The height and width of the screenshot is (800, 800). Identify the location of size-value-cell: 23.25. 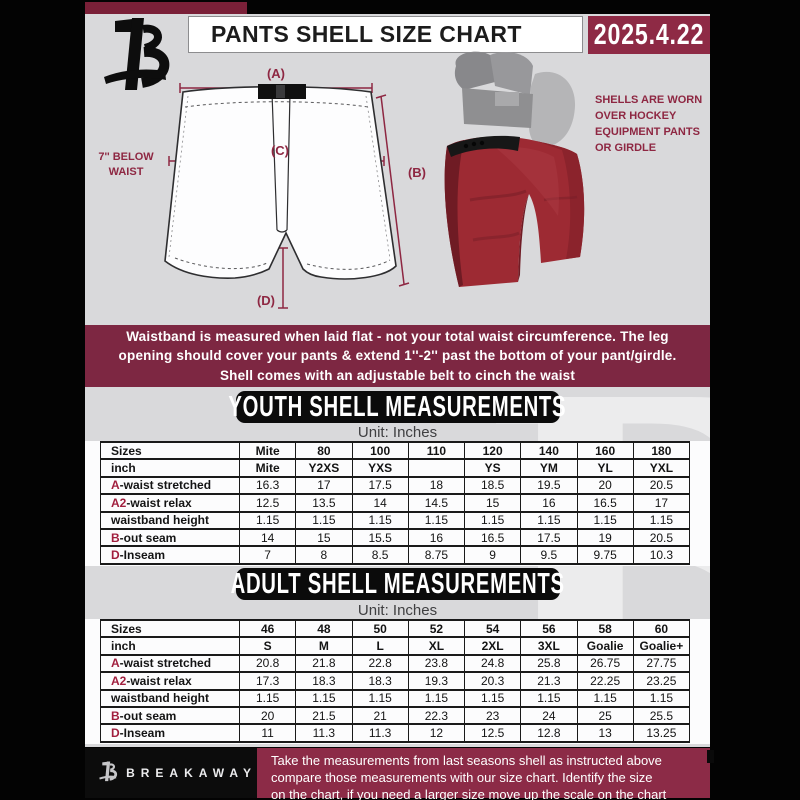
(661, 681).